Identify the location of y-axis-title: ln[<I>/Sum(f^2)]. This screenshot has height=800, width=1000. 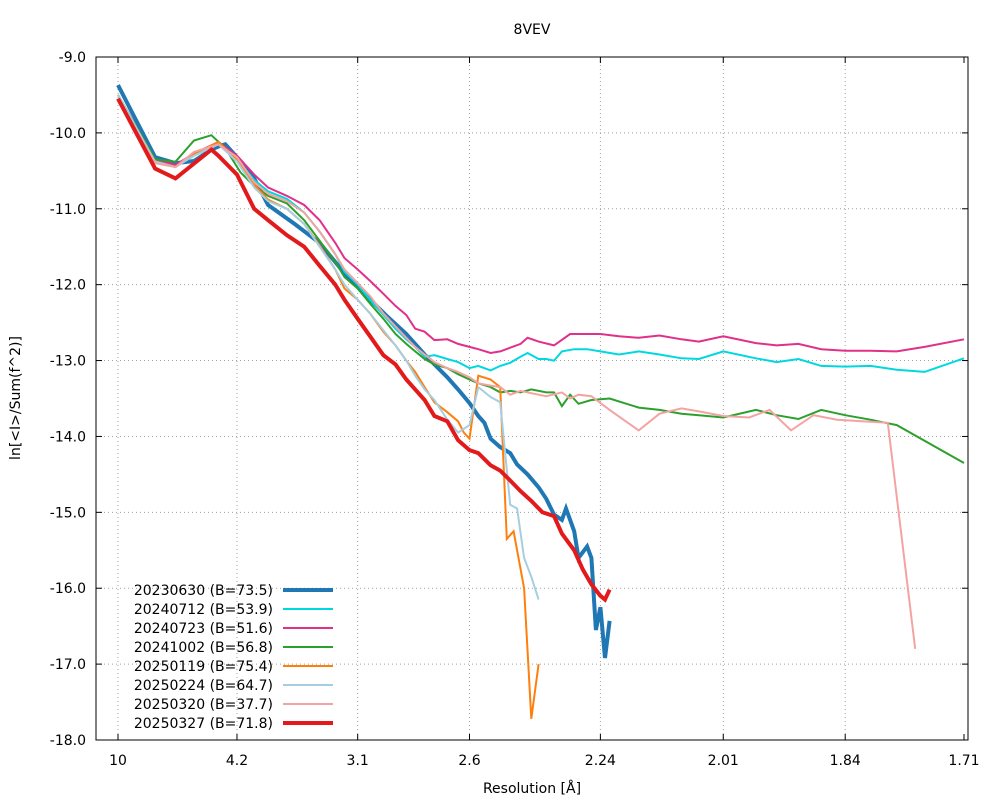
(16, 398).